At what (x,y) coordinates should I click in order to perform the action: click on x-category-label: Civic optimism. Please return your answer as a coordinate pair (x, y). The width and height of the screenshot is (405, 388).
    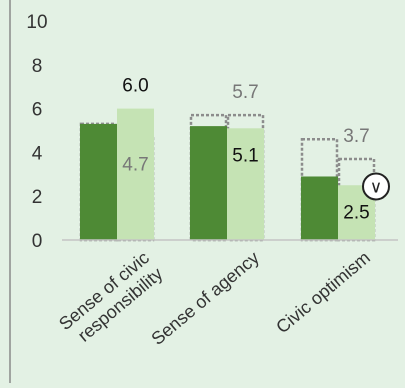
    Looking at the image, I should click on (323, 292).